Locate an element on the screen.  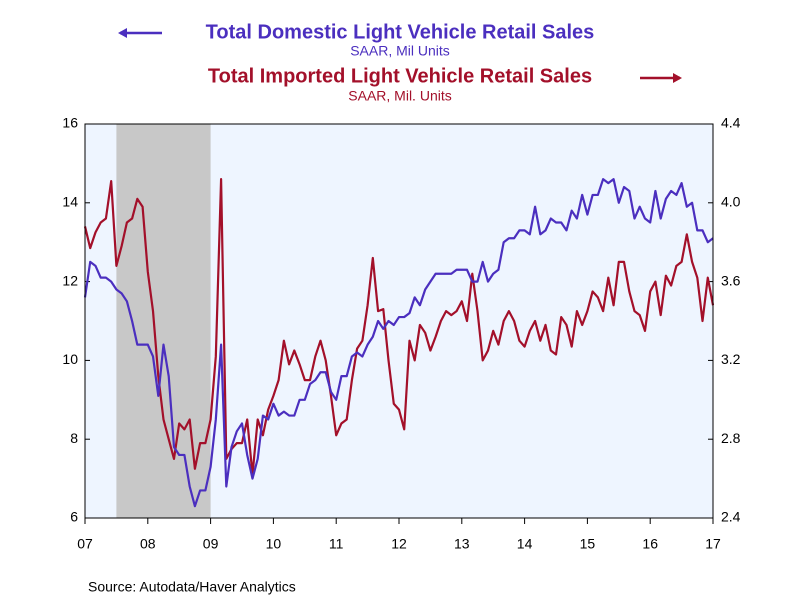
legend-unit: SAAR, Mil Units is located at coordinates (400, 51).